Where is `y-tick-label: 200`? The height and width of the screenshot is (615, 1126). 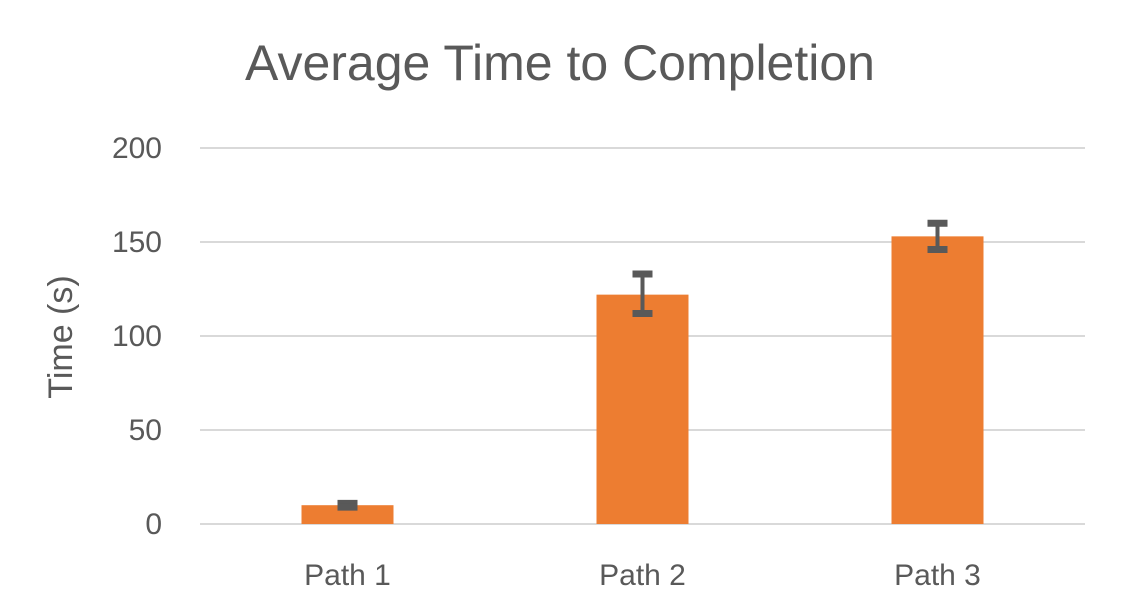 y-tick-label: 200 is located at coordinates (137, 148).